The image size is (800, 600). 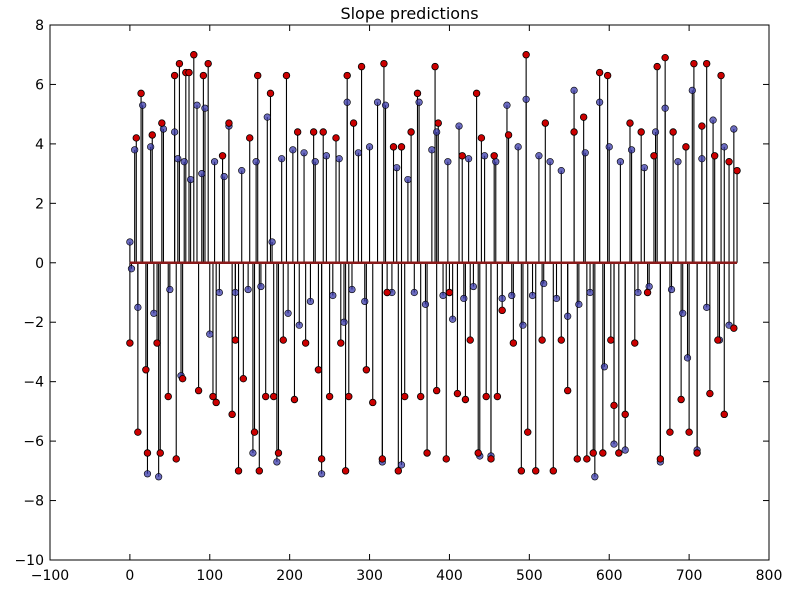 What do you see at coordinates (209, 576) in the screenshot?
I see `x-tick-label-2: 100` at bounding box center [209, 576].